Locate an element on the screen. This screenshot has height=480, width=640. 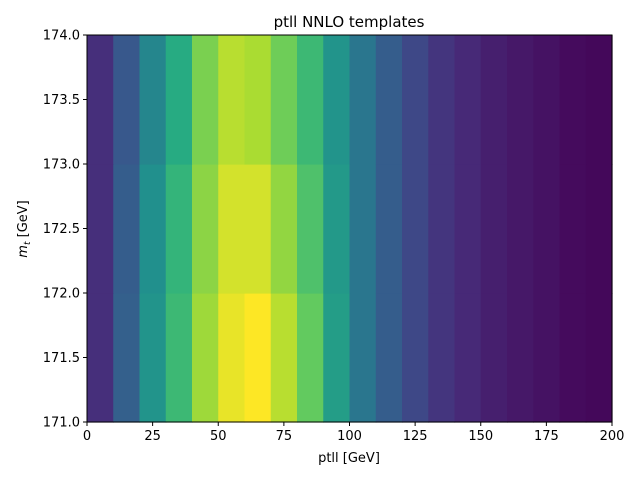
x-tick-label: 125 is located at coordinates (415, 436).